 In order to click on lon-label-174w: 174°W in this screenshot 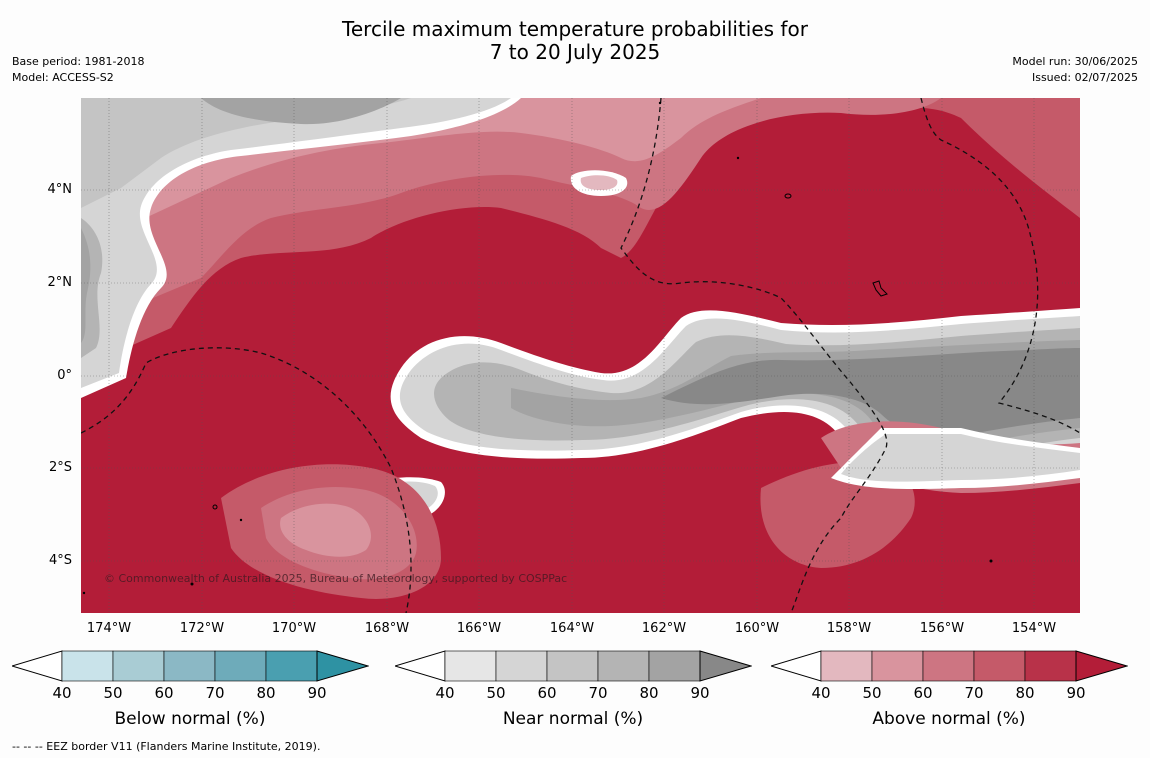, I will do `click(109, 628)`.